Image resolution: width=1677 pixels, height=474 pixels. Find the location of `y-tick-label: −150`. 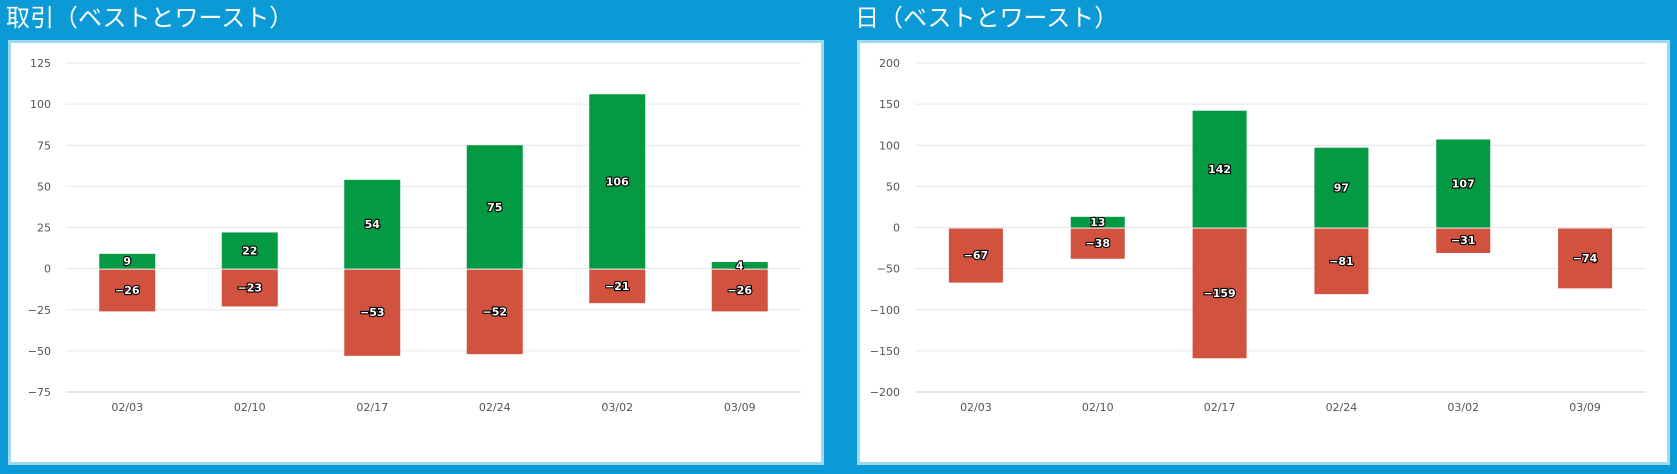

y-tick-label: −150 is located at coordinates (885, 351).